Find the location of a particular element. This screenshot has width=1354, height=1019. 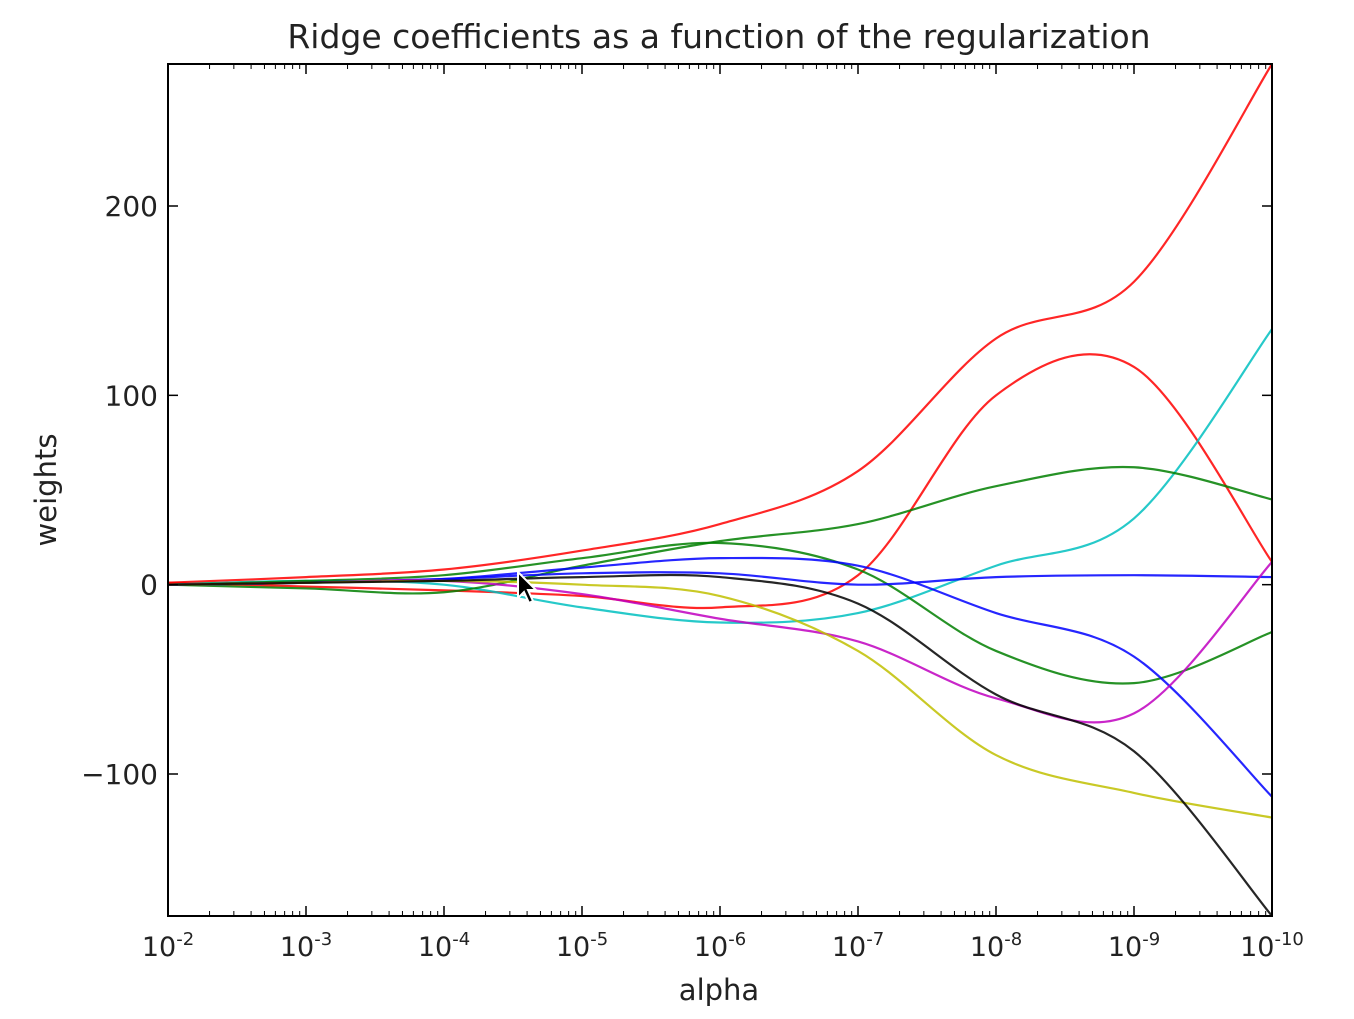

x-tick-label: 10⁻⁷ is located at coordinates (858, 946).